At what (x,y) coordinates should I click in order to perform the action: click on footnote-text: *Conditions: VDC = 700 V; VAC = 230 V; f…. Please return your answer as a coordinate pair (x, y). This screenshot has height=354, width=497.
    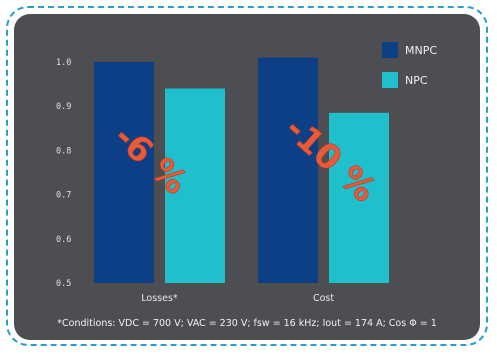
    Looking at the image, I should click on (247, 323).